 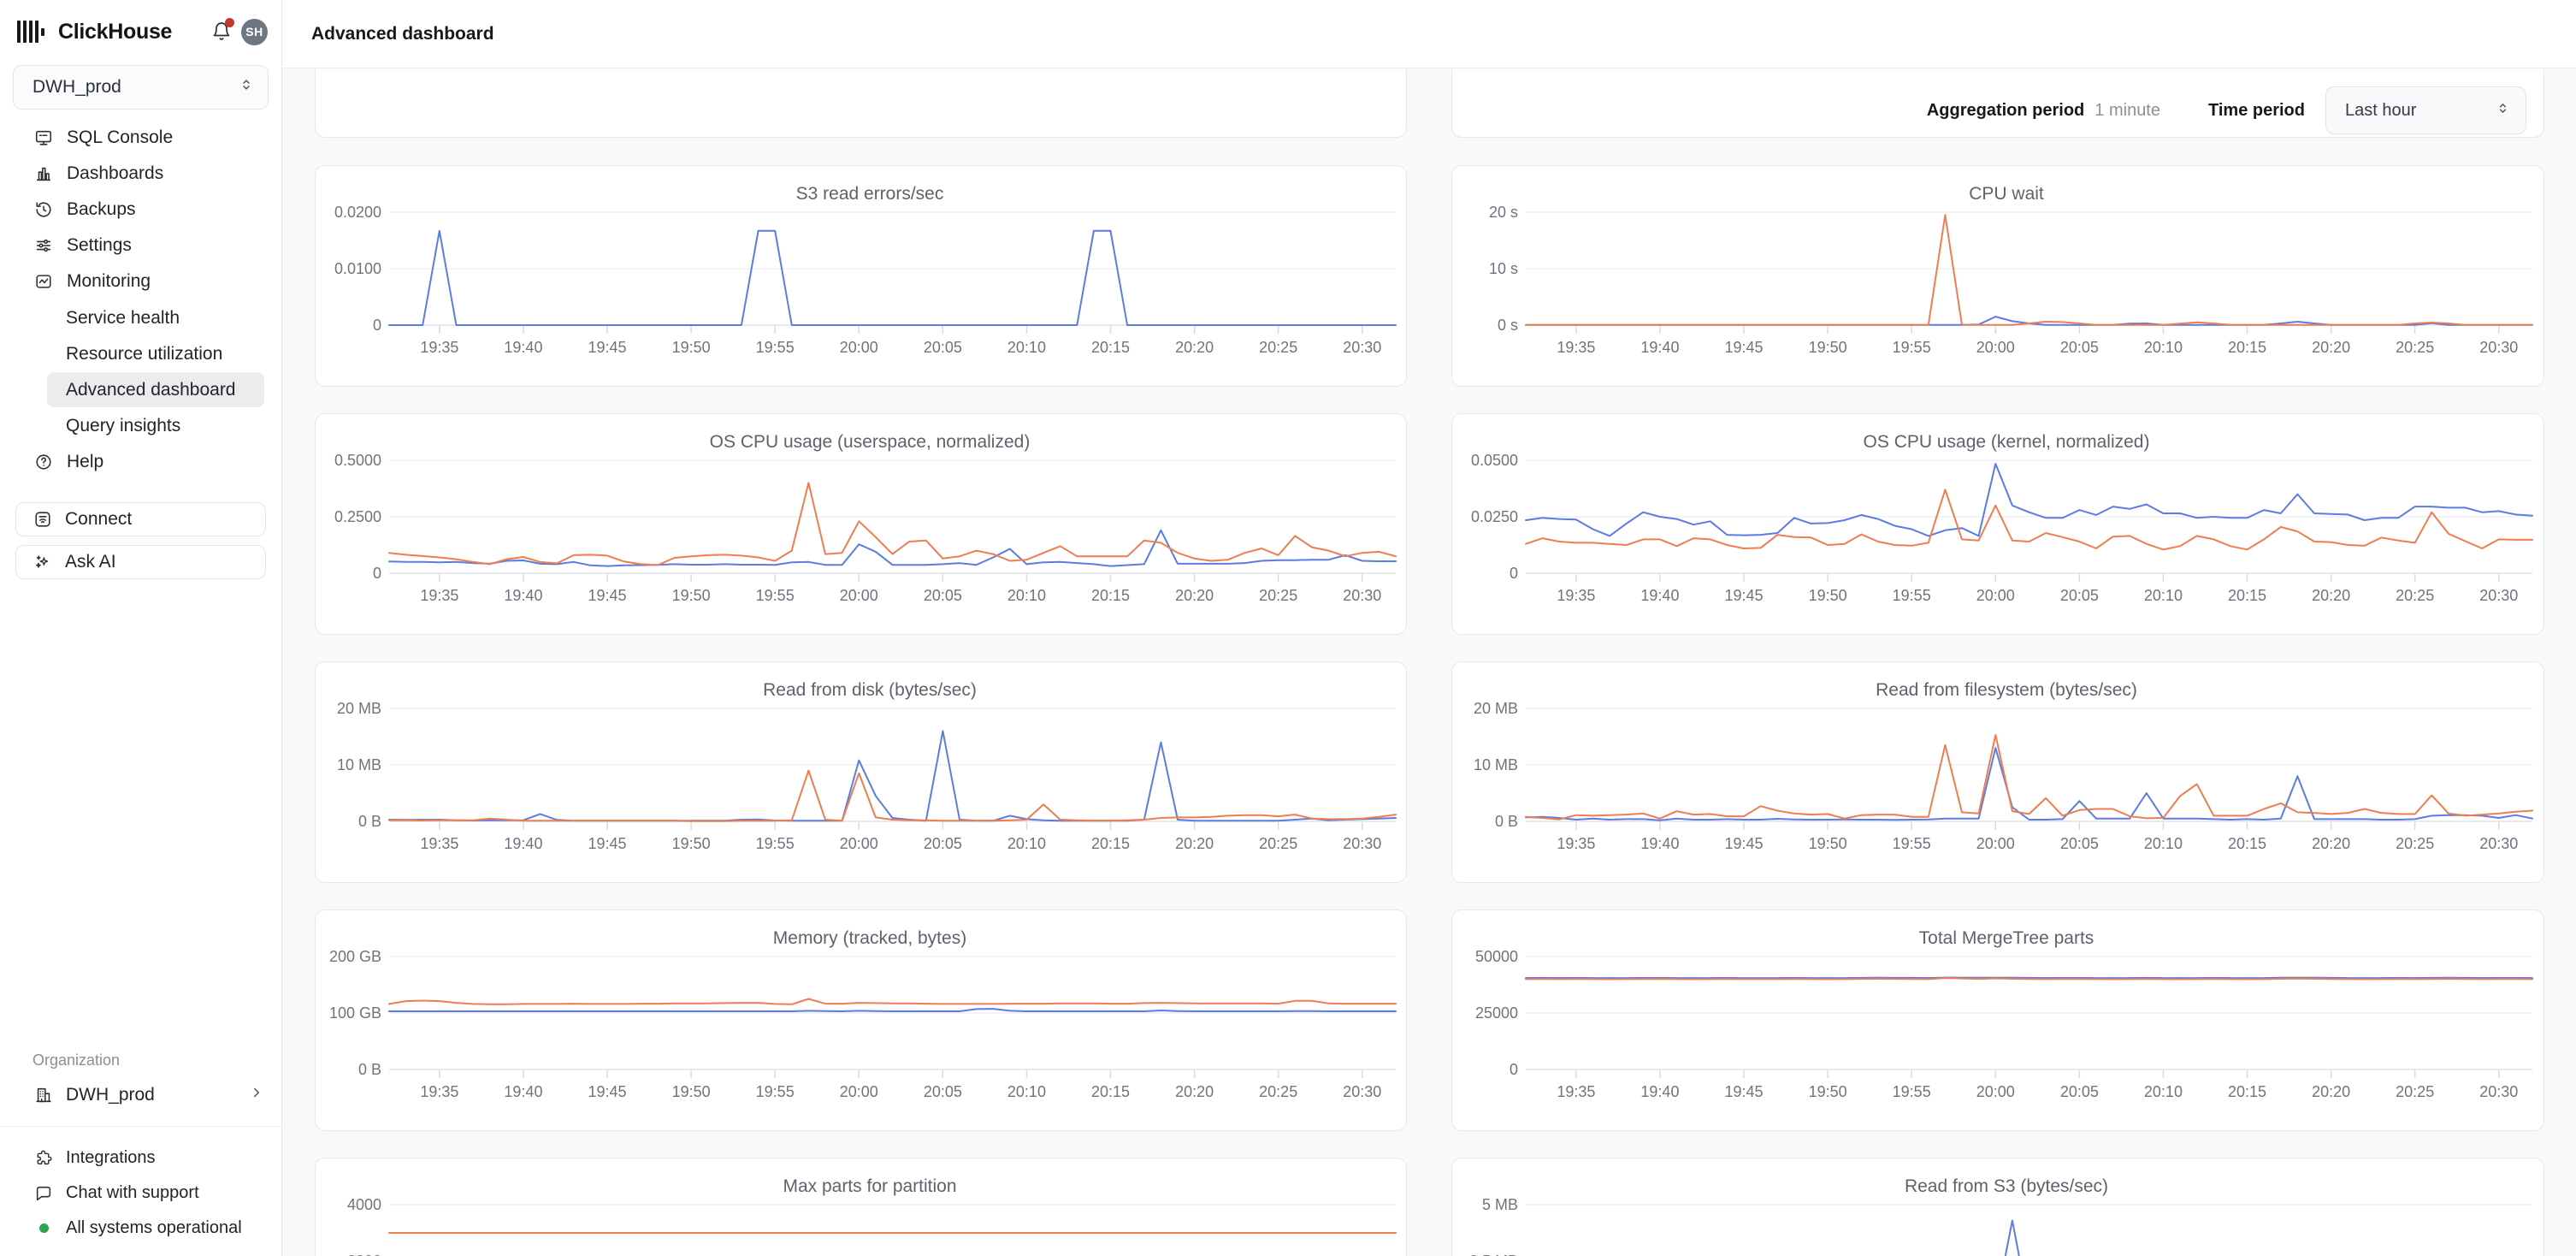 I want to click on clickhouse-logo-icon, so click(x=32, y=32).